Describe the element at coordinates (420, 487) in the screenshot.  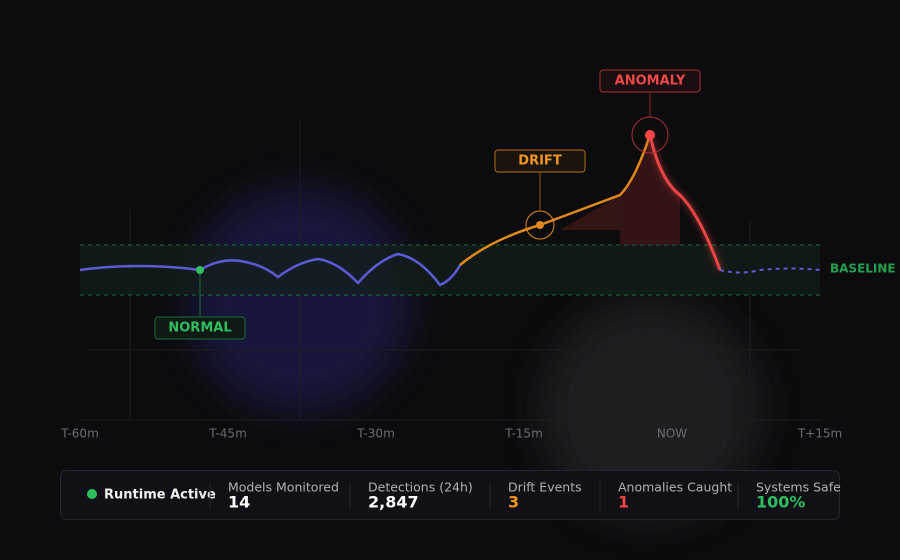
I see `stat-label: Detections (24h)` at that location.